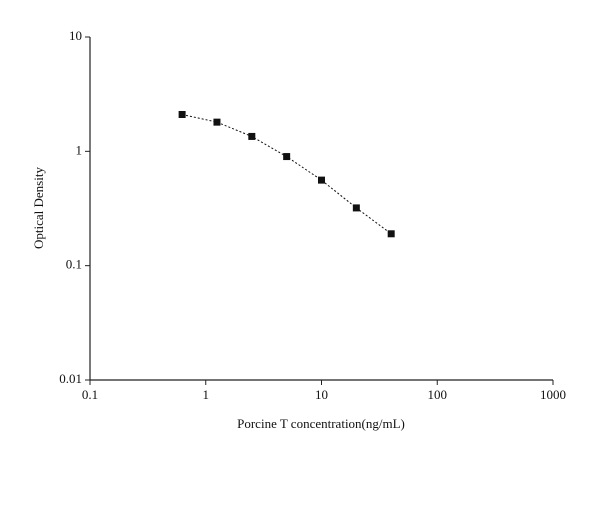  Describe the element at coordinates (70, 378) in the screenshot. I see `y-tick-label: 0.01` at that location.